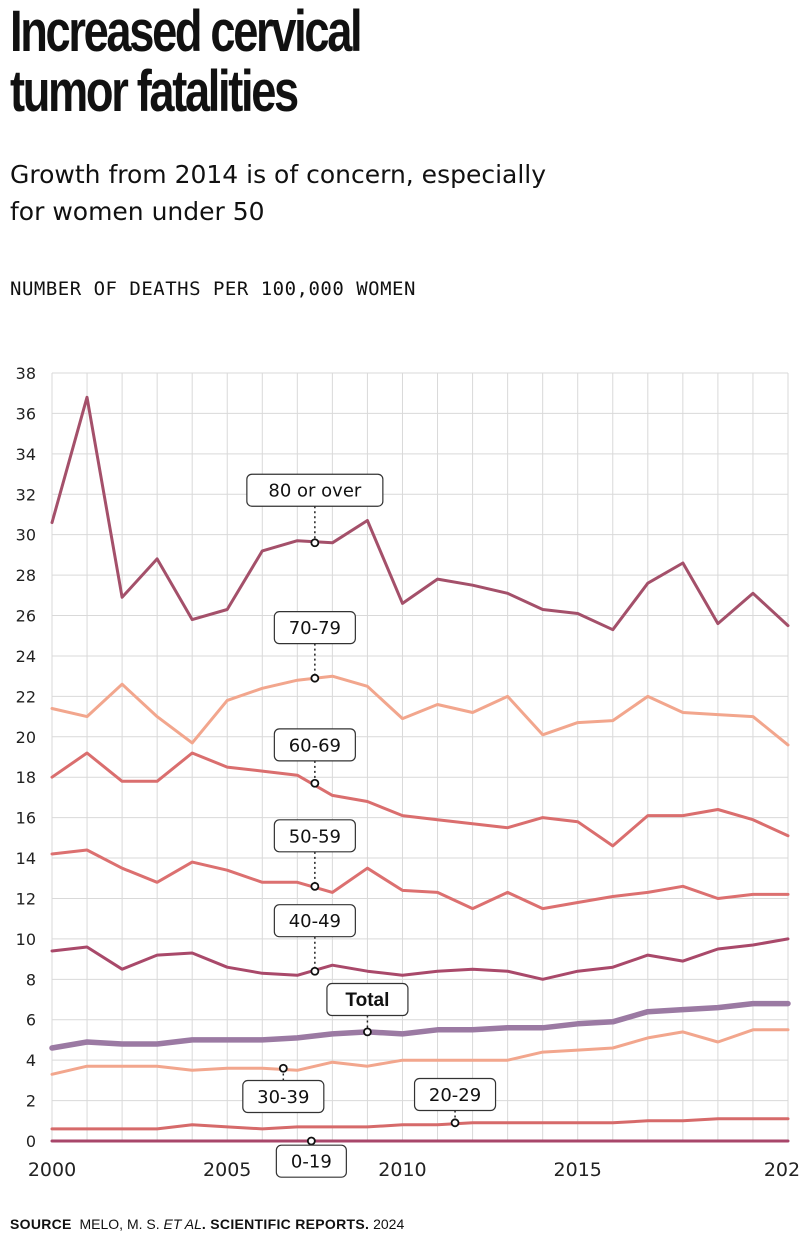  I want to click on y-axis-unit-label: NUMBER OF DEATHS PER 100,000 WOMEN, so click(213, 289).